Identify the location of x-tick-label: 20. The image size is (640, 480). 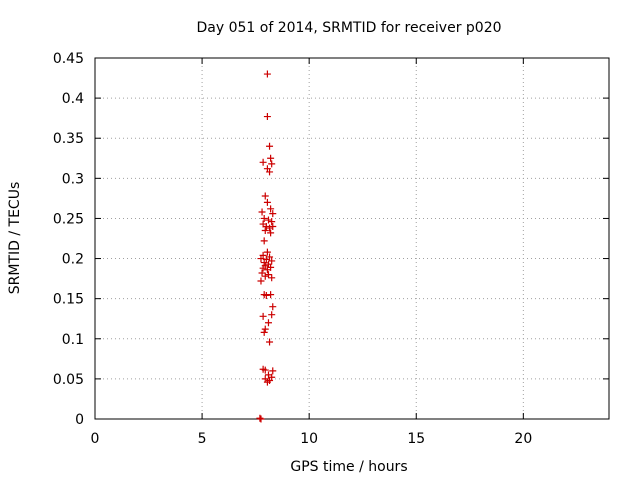
(523, 439).